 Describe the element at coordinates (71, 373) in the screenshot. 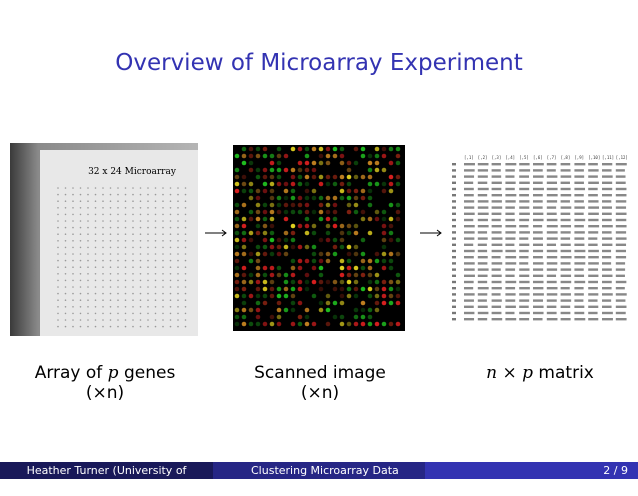

I see `caption-text: Array of` at that location.